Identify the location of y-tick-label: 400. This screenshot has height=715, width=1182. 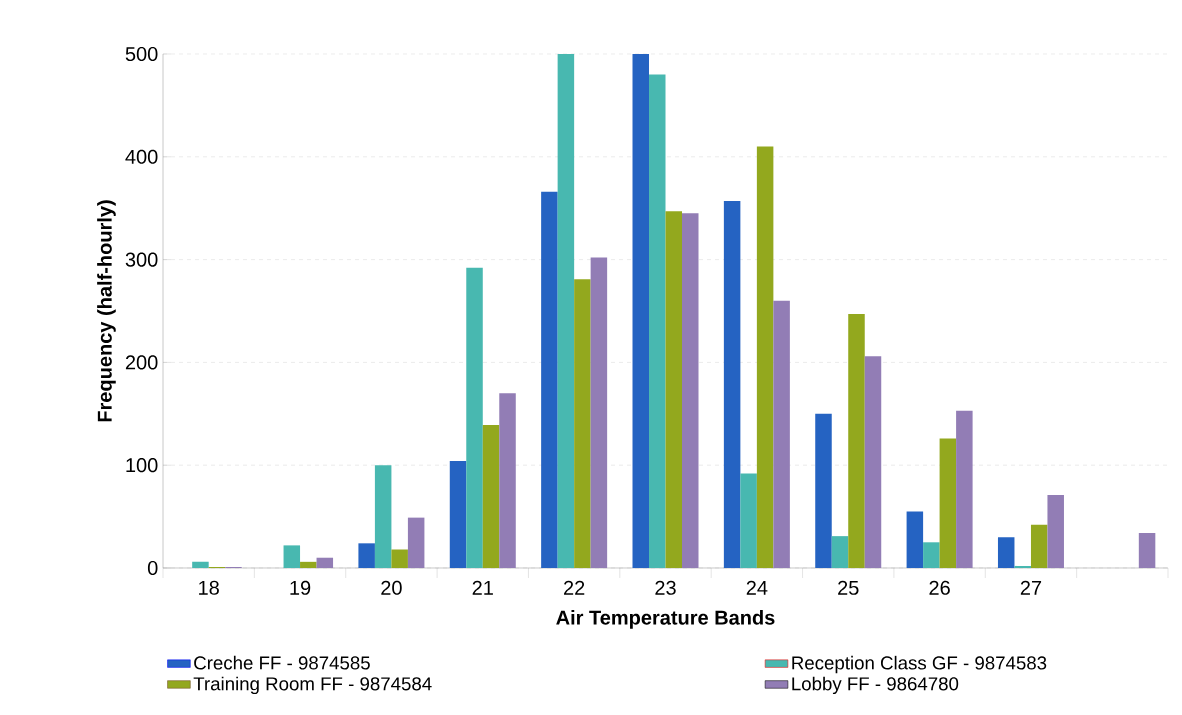
(141, 156).